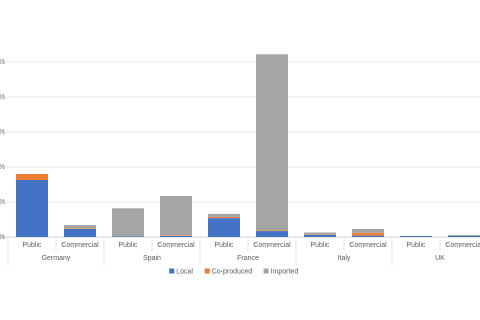  Describe the element at coordinates (344, 258) in the screenshot. I see `group-label: Italy` at that location.